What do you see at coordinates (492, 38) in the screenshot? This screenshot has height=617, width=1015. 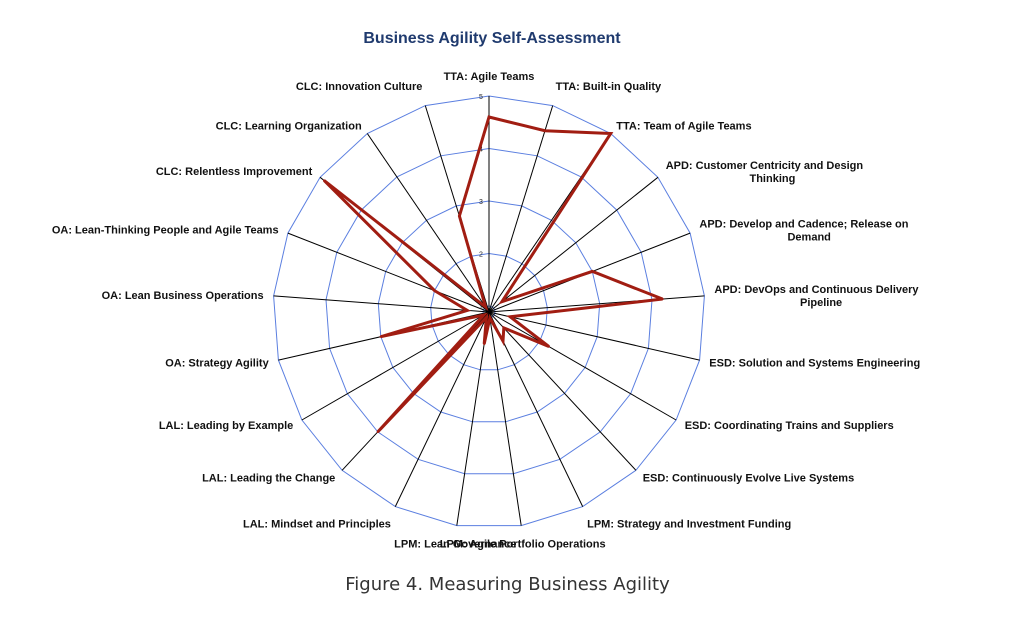 I see `chart-title: Business Agility Self-Assessment` at bounding box center [492, 38].